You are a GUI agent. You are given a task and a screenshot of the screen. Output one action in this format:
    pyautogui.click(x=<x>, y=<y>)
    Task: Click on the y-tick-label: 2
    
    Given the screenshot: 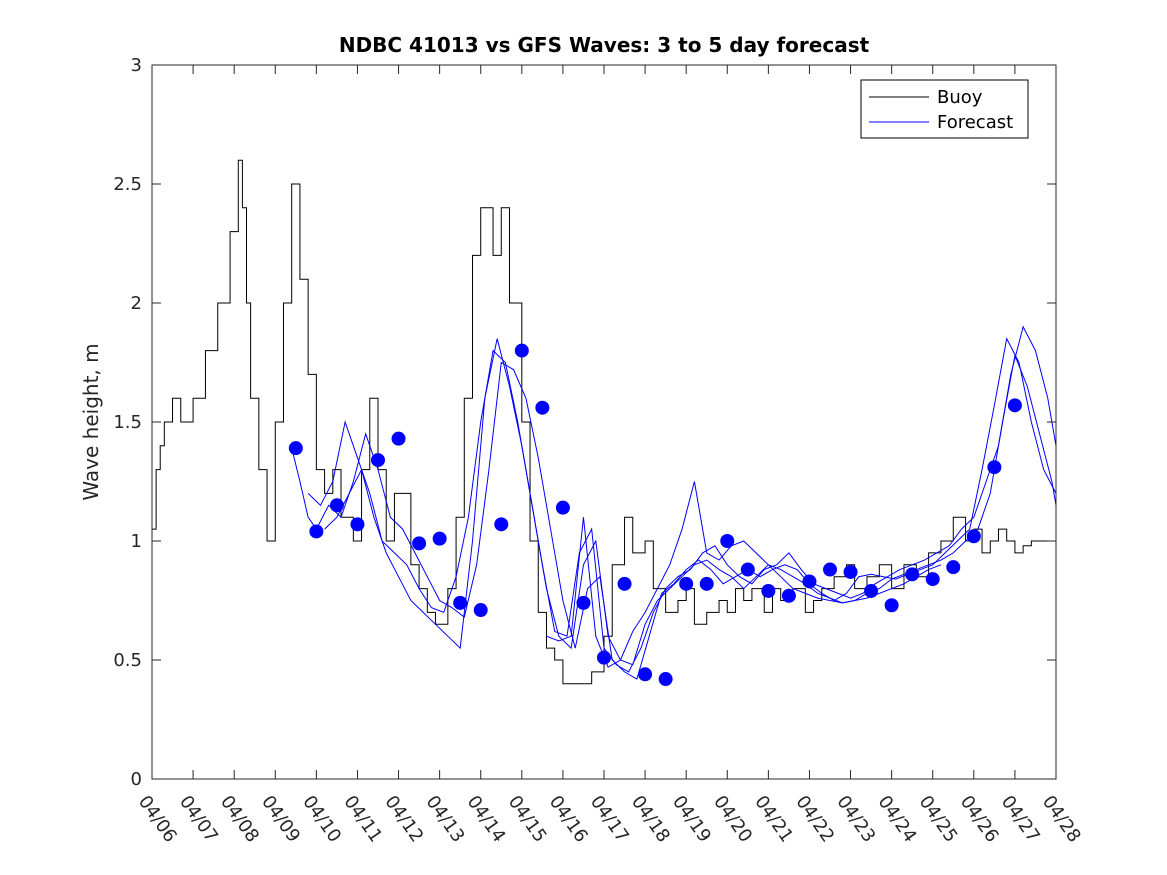 What is the action you would take?
    pyautogui.click(x=136, y=303)
    